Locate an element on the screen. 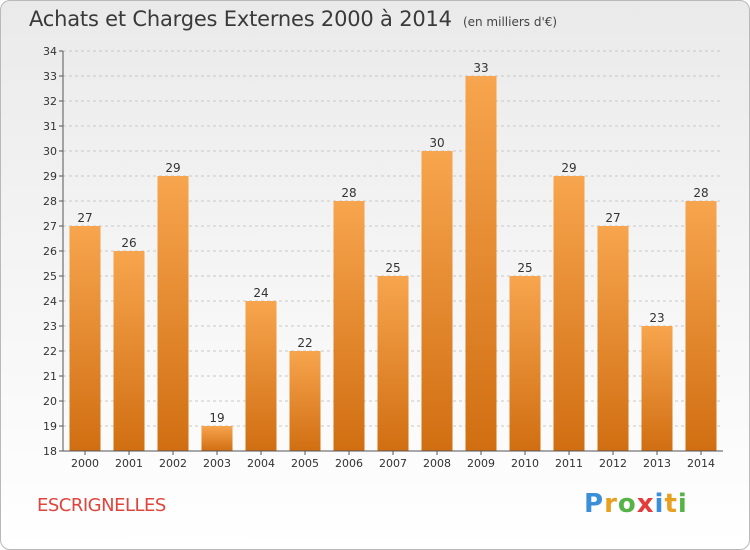 This screenshot has width=750, height=550. y-tick-label: 32 is located at coordinates (50, 101).